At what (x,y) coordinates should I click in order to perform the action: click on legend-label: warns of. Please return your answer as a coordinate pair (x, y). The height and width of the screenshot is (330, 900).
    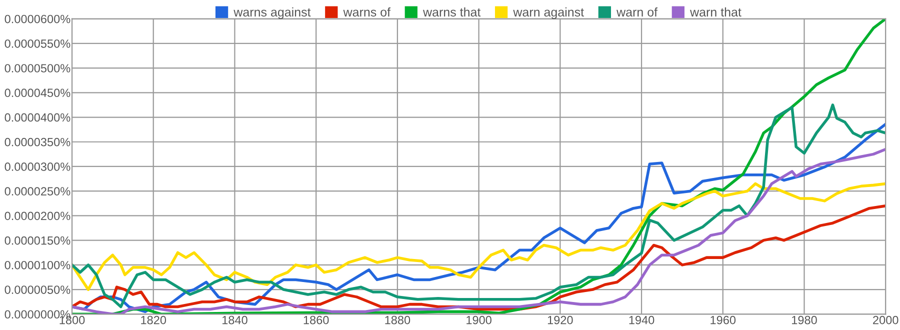
    Looking at the image, I should click on (367, 12).